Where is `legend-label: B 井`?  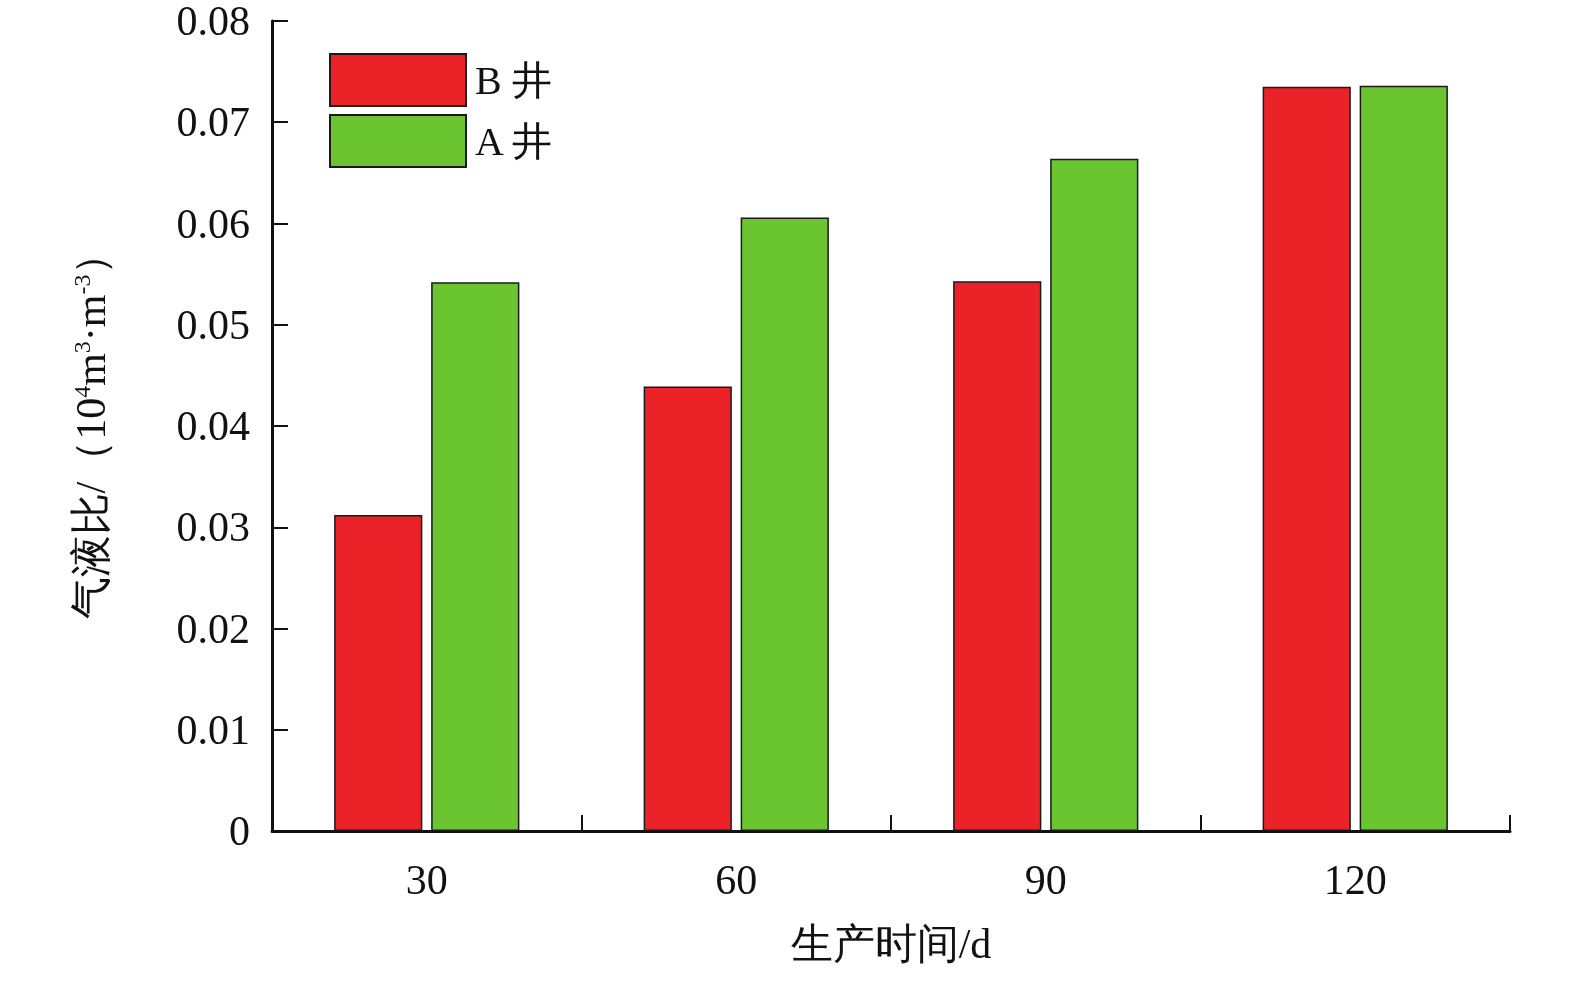
legend-label: B 井 is located at coordinates (513, 80).